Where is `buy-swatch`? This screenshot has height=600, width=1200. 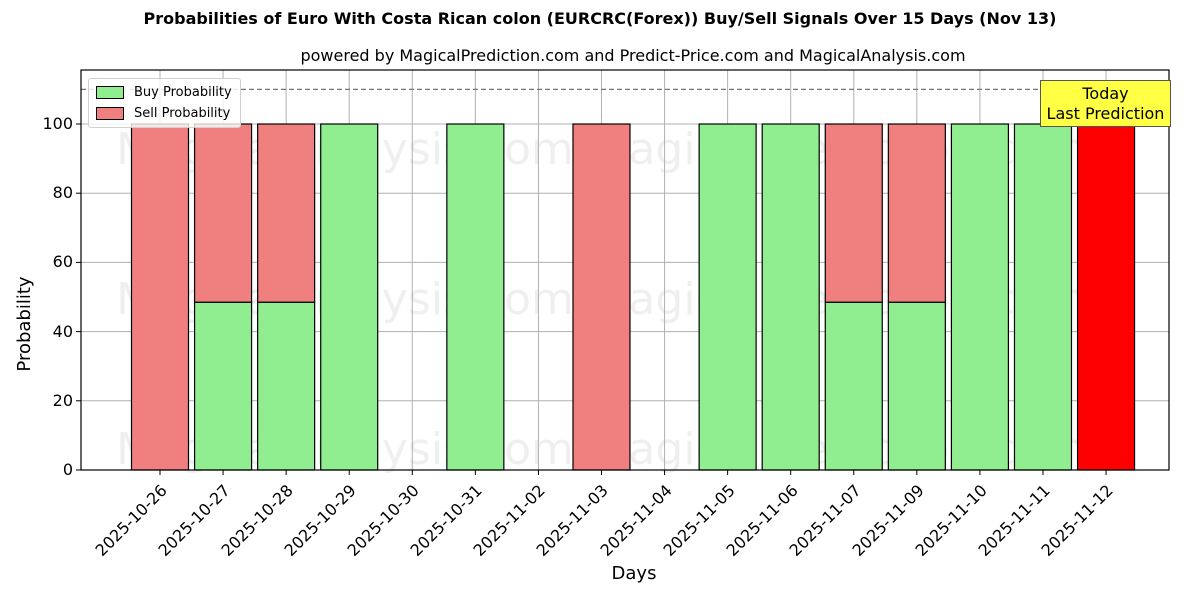
buy-swatch is located at coordinates (110, 92).